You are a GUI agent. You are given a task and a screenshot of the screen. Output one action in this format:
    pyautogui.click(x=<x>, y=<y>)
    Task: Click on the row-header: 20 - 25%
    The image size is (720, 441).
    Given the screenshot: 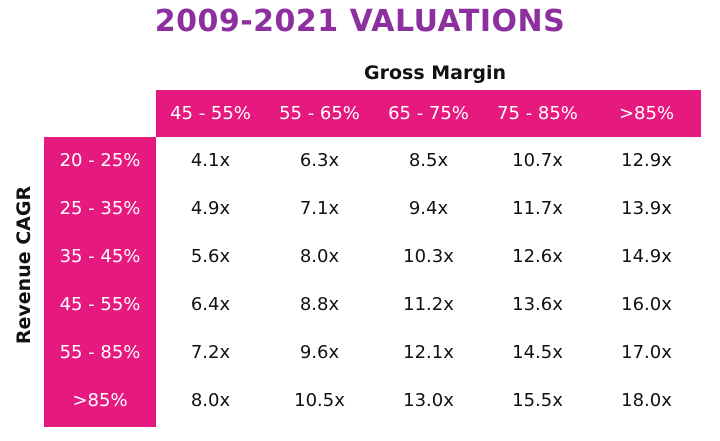 What is the action you would take?
    pyautogui.click(x=100, y=160)
    